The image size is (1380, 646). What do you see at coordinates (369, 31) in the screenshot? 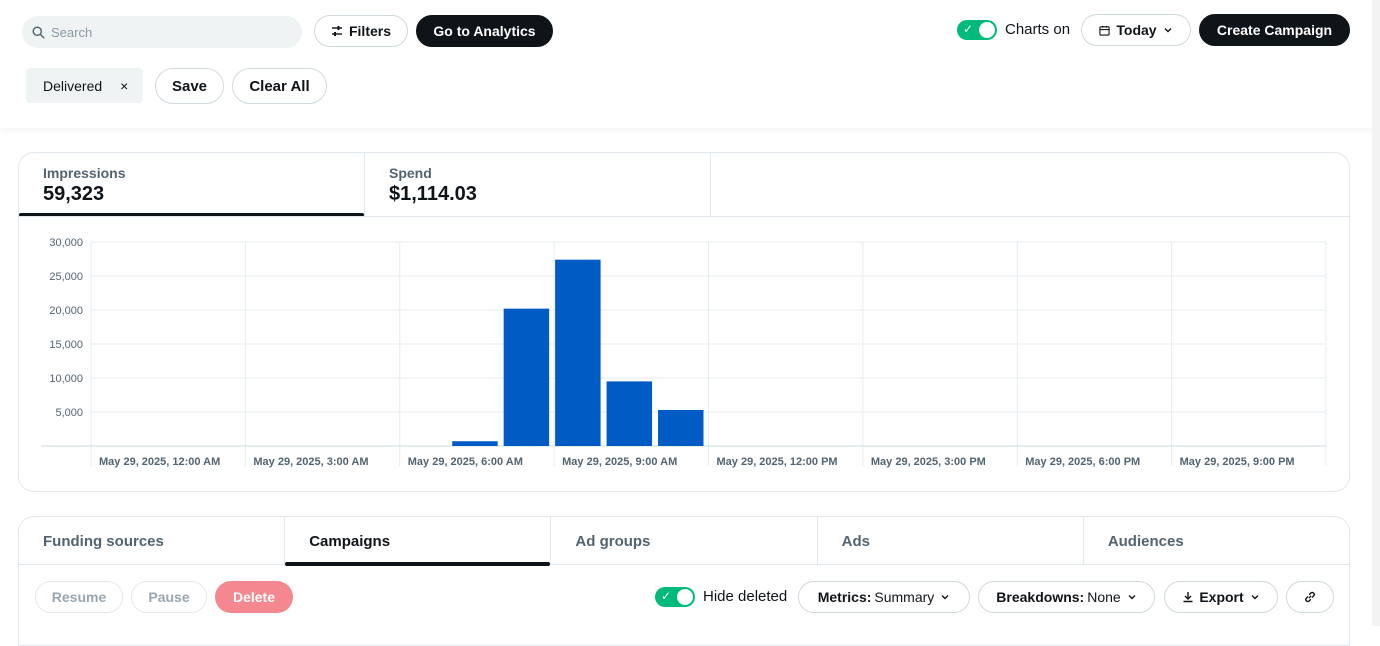
I see `filters-label: Filters` at bounding box center [369, 31].